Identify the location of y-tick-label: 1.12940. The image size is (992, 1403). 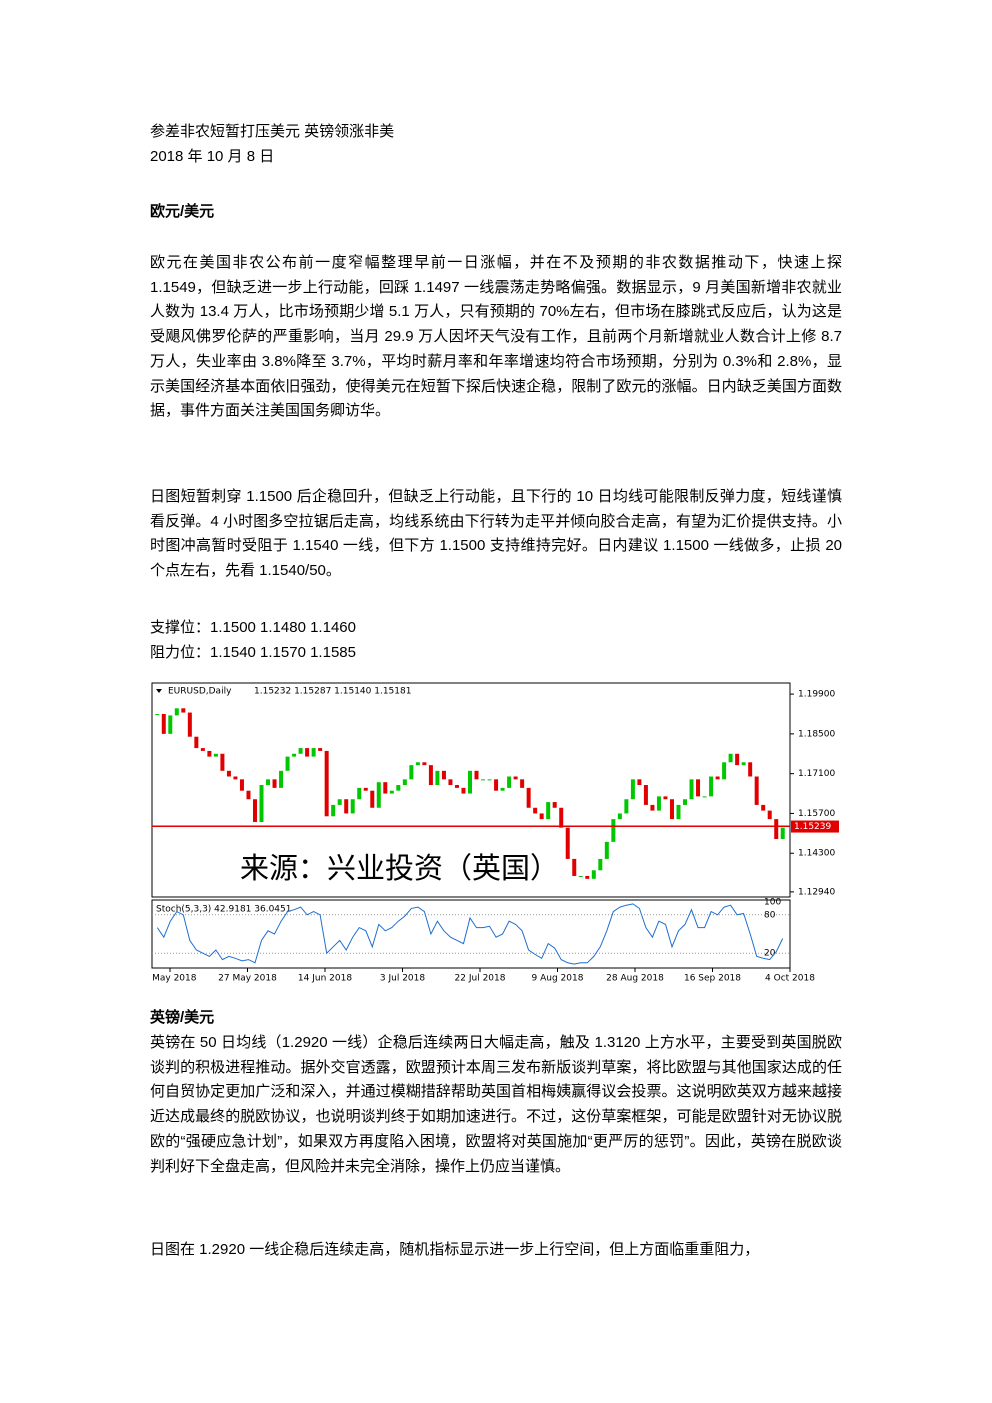
(816, 892).